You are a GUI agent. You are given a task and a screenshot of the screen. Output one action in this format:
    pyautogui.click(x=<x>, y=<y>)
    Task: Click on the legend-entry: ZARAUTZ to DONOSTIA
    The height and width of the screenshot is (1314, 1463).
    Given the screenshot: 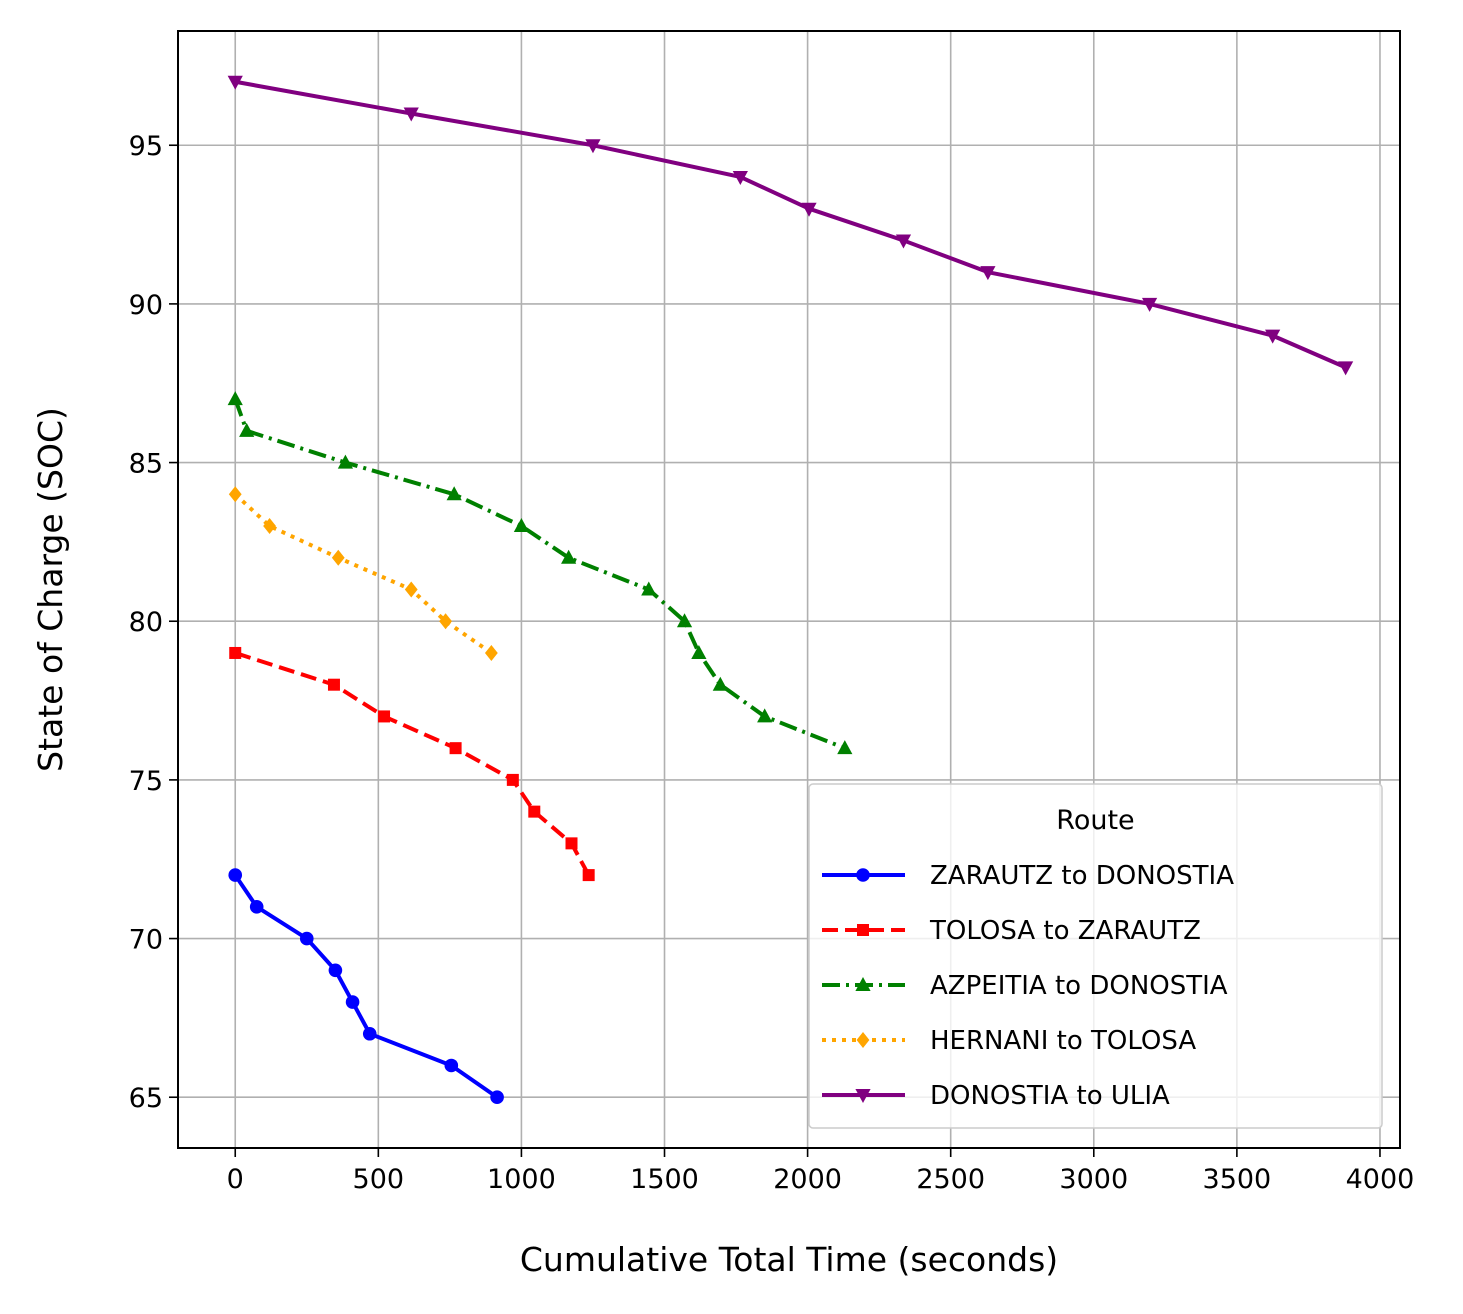 What is the action you would take?
    pyautogui.click(x=1028, y=876)
    